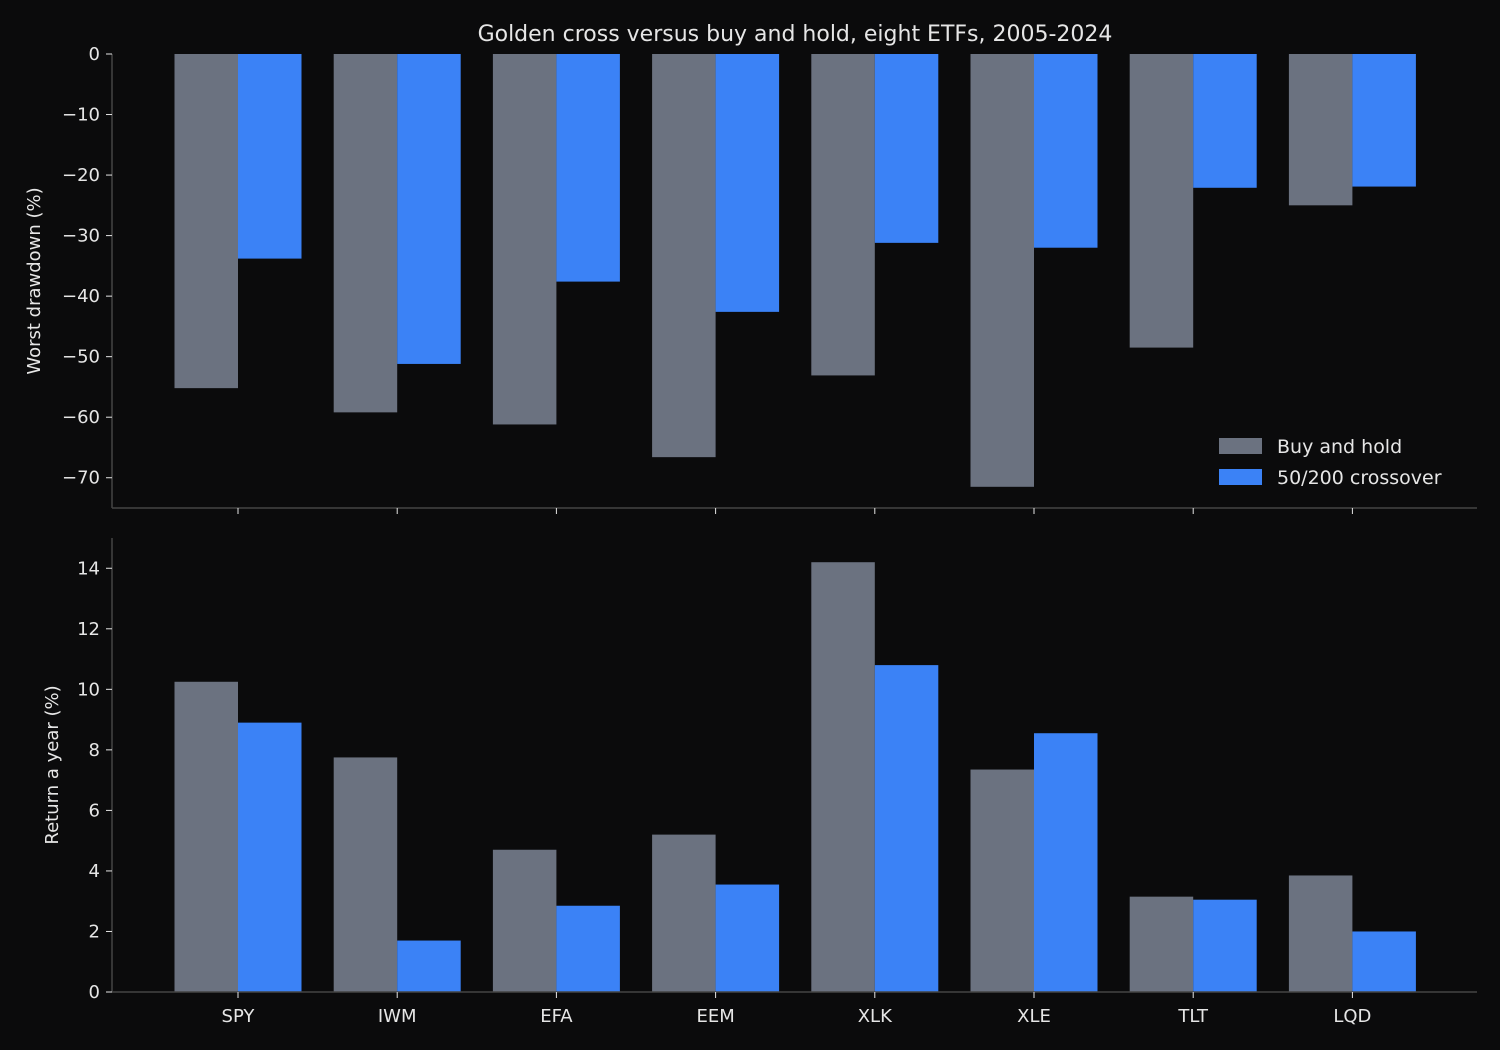 This screenshot has width=1500, height=1050. What do you see at coordinates (1330, 462) in the screenshot?
I see `legend: Buy and hold 50/200 crossover` at bounding box center [1330, 462].